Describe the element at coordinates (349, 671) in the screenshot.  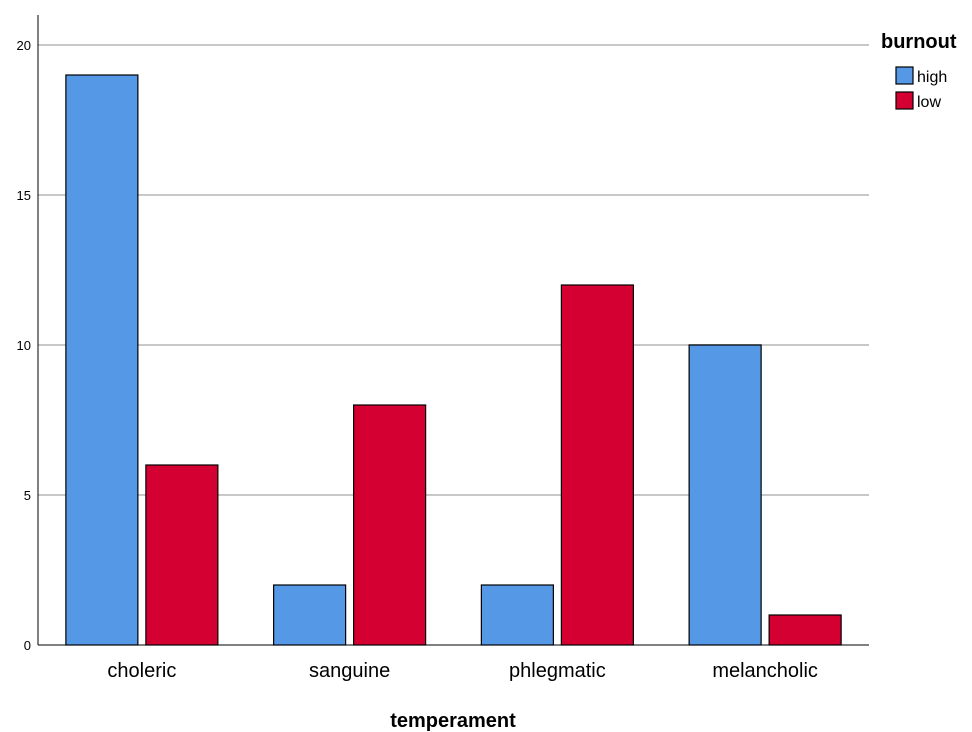
I see `x-tick-label: sanguine` at that location.